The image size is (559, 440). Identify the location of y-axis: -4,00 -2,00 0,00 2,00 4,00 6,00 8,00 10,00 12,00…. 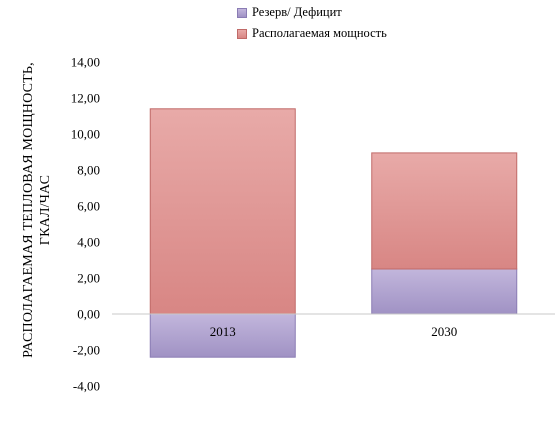
(85, 224).